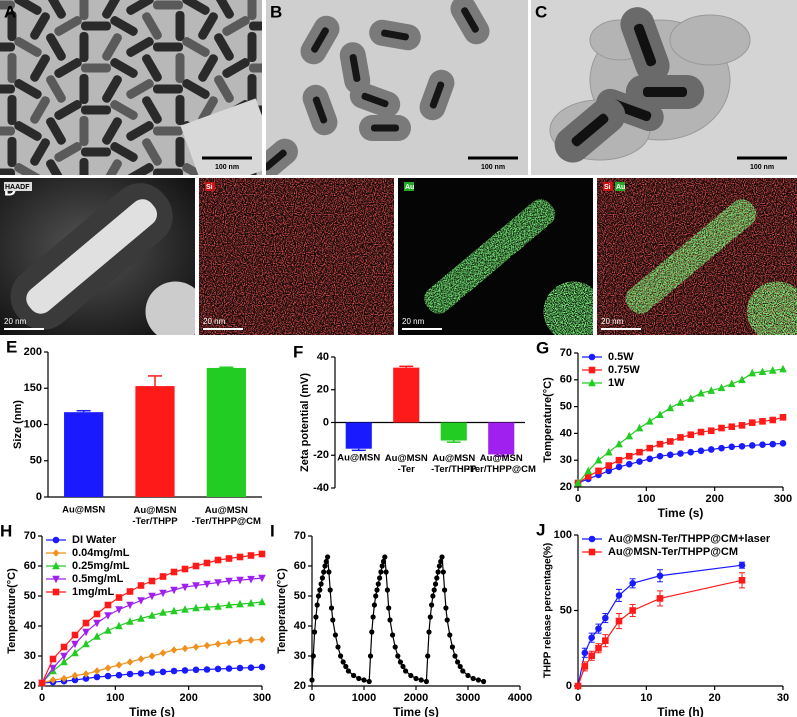 This screenshot has width=797, height=717. Describe the element at coordinates (646, 698) in the screenshot. I see `x-tick-label: 10` at that location.